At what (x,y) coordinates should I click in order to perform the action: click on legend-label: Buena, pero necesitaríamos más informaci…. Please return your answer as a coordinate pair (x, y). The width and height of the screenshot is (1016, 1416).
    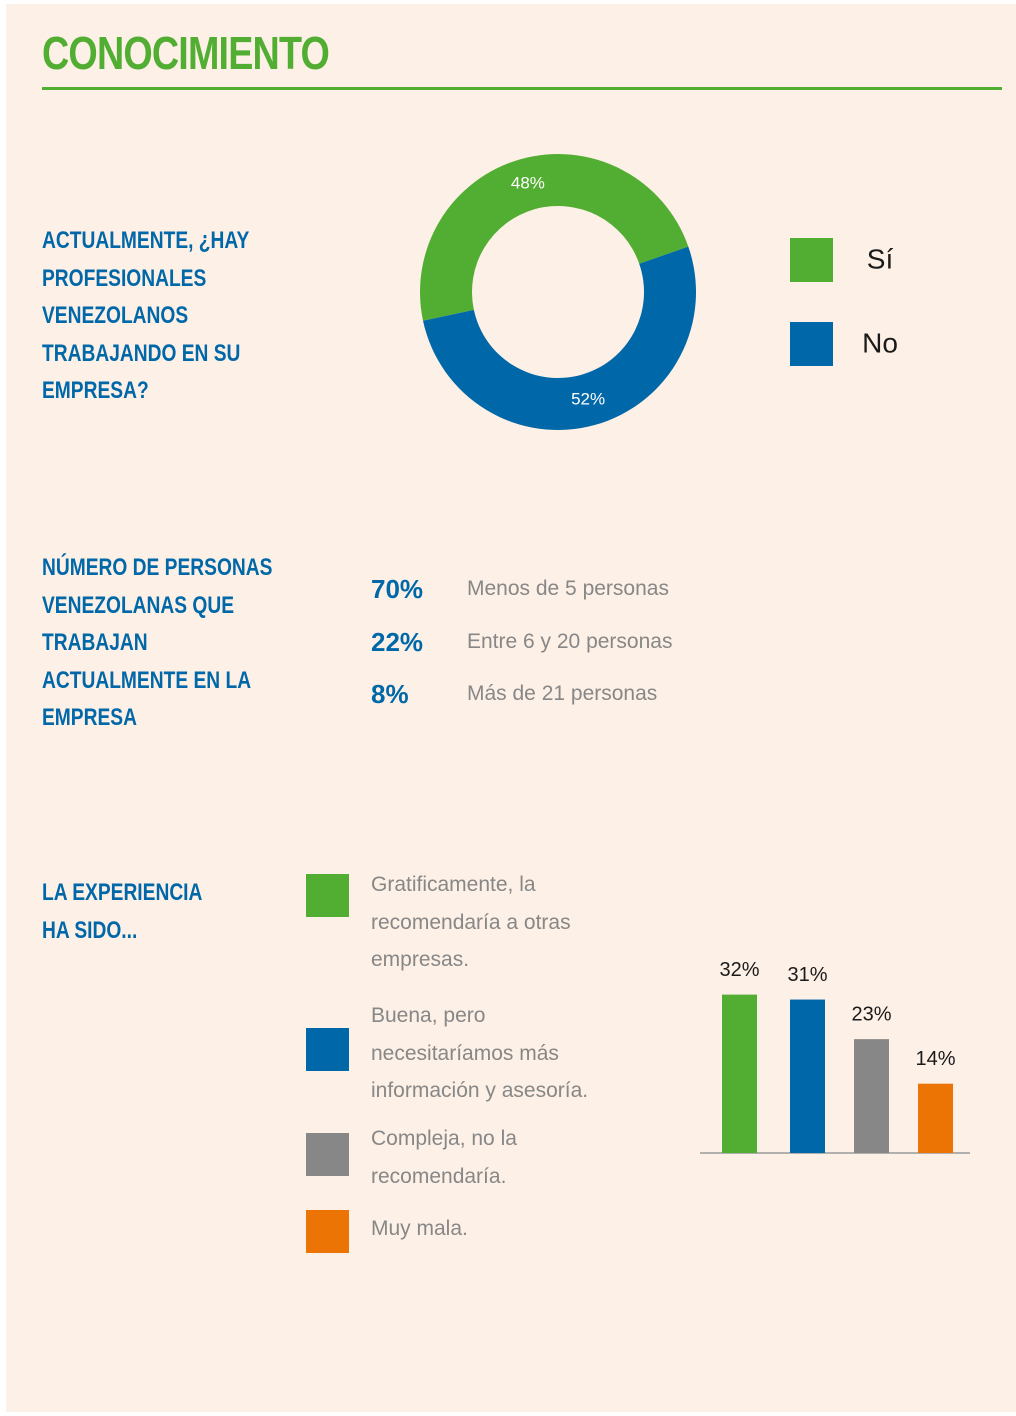
    Looking at the image, I should click on (480, 1053).